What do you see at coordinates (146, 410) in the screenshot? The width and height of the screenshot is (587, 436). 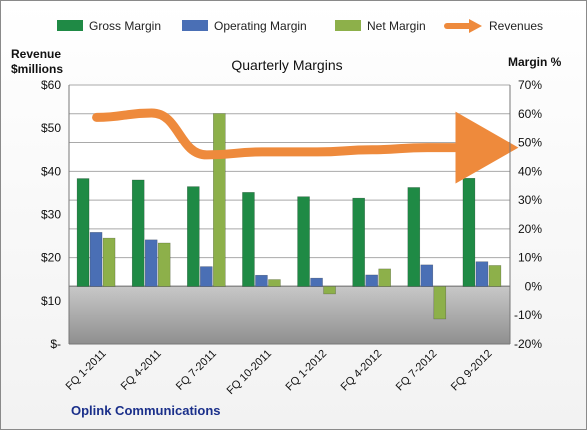 I see `company-name: Oplink Communications` at bounding box center [146, 410].